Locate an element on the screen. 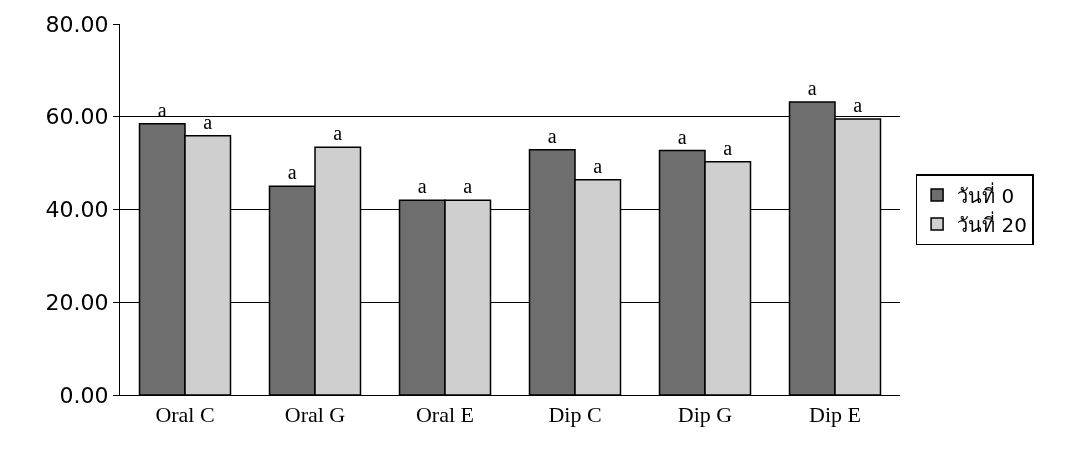  x-tick-label: Dip E is located at coordinates (835, 415).